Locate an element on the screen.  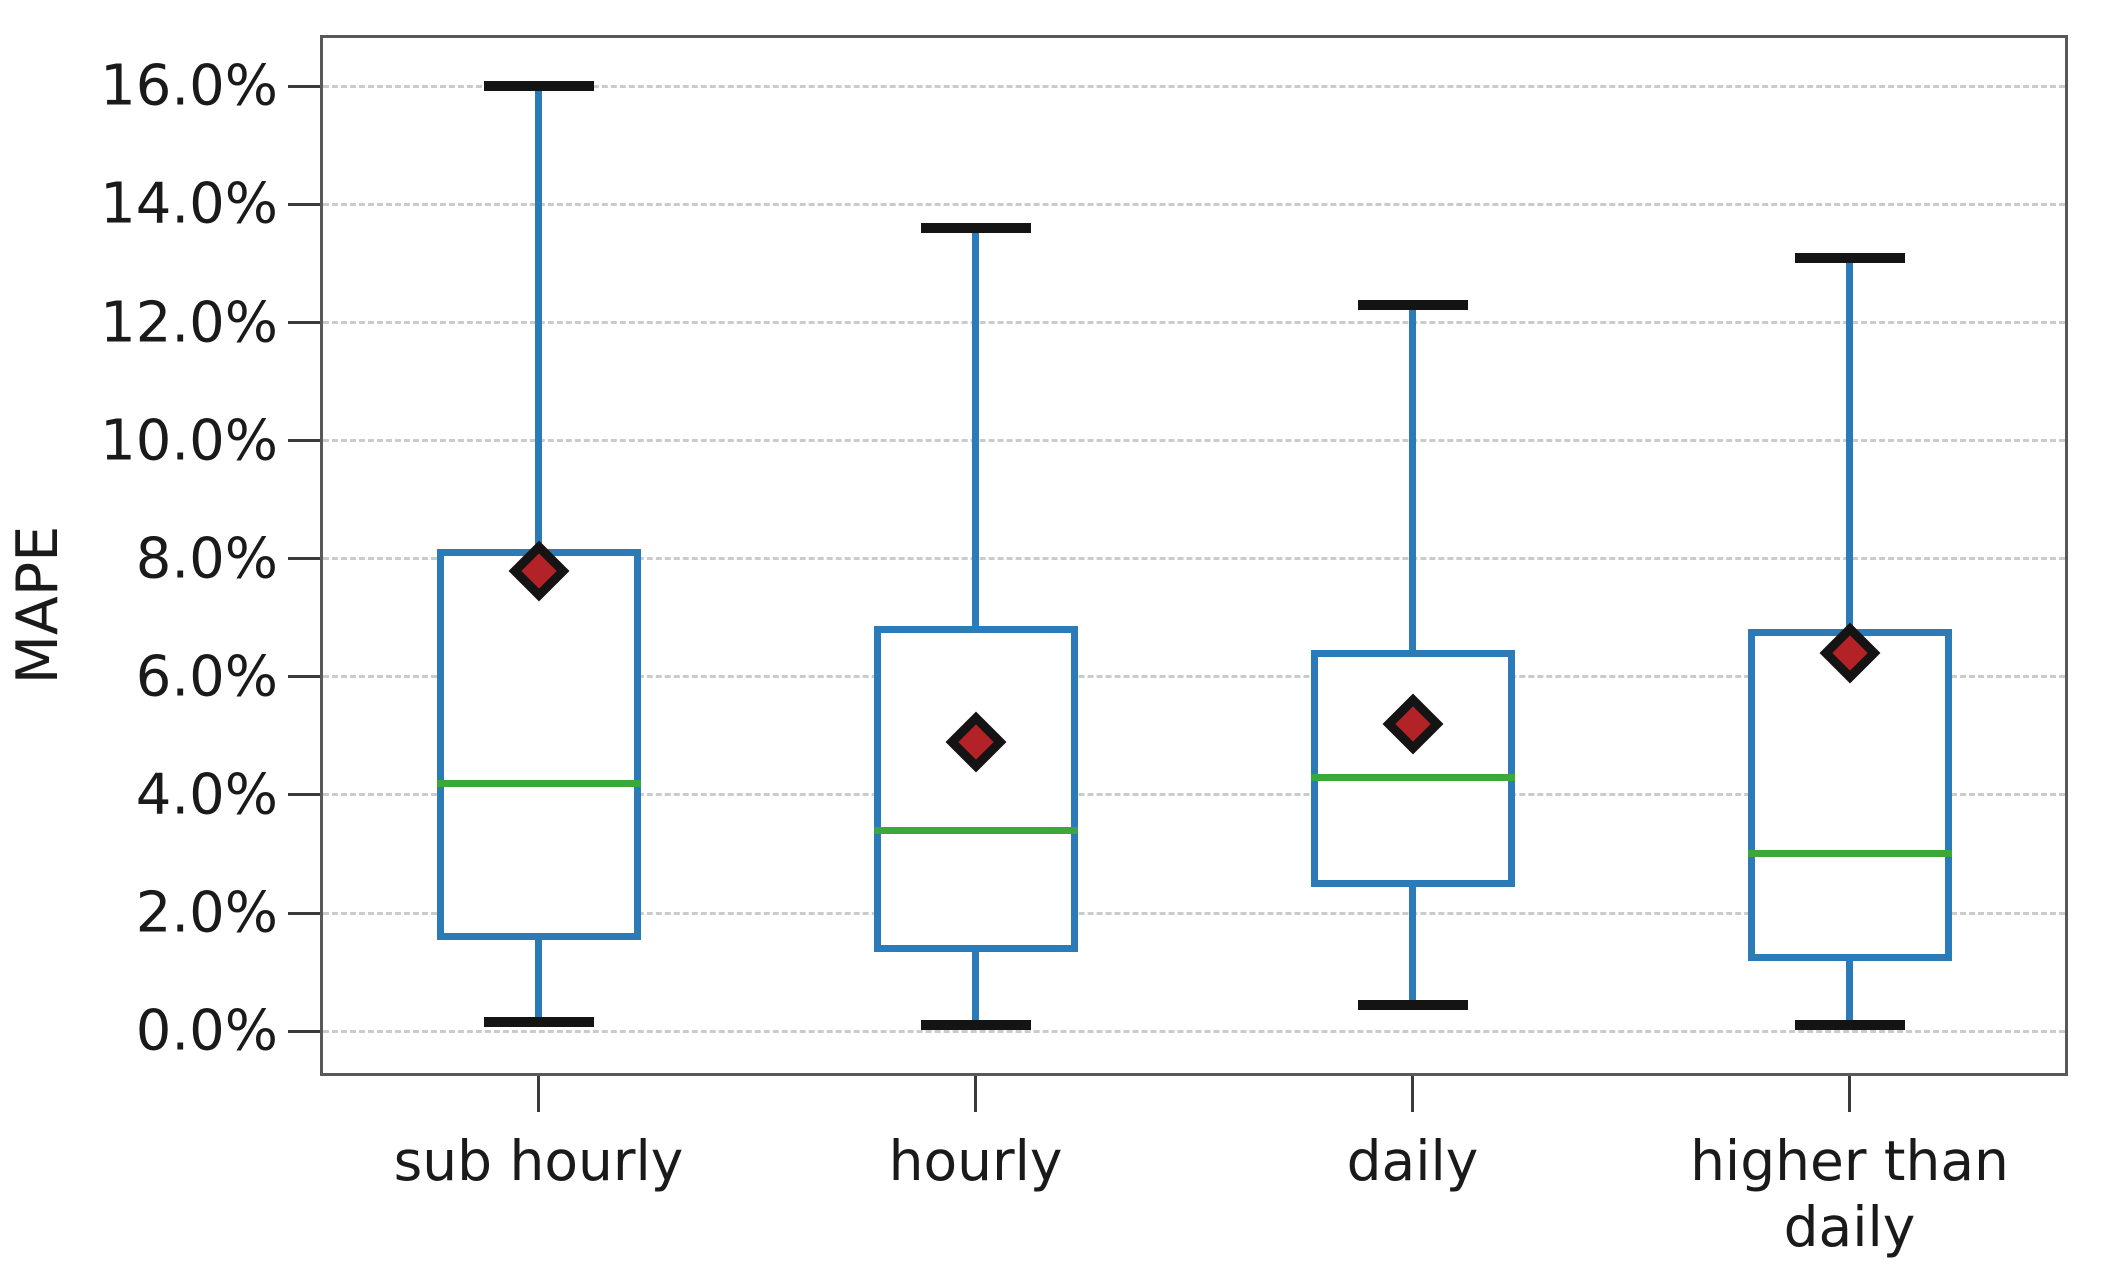
x-tick-label: hourly is located at coordinates (975, 1161).